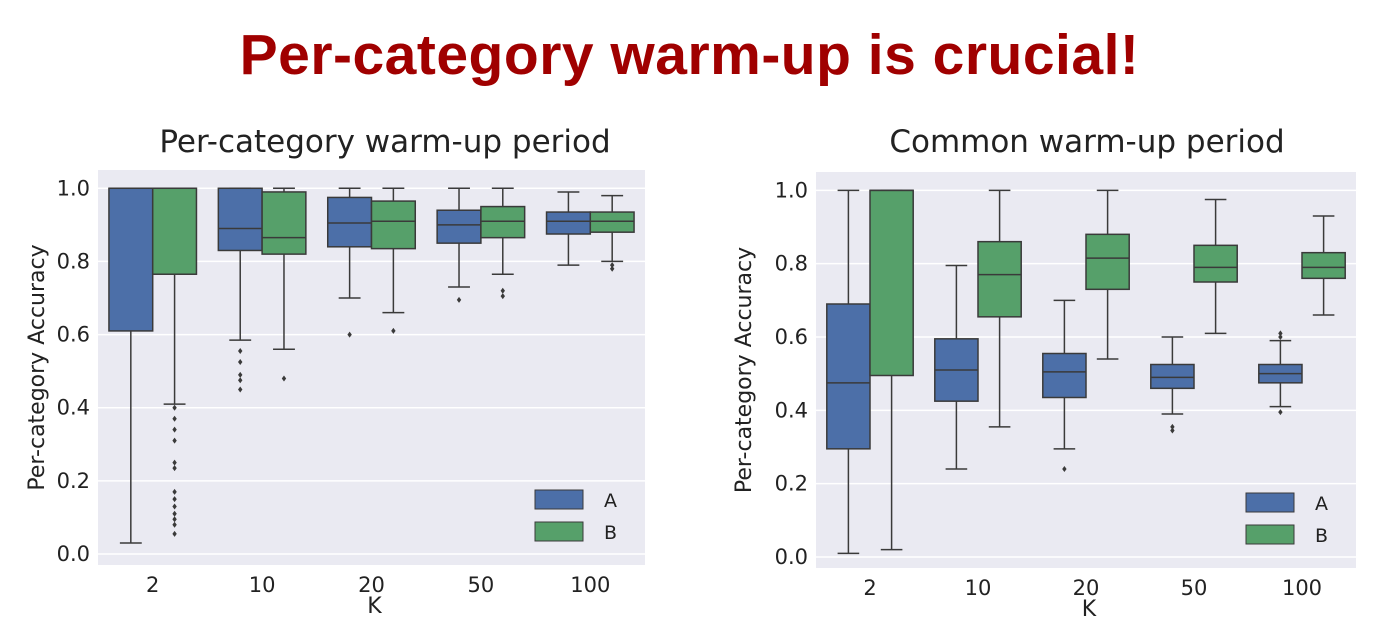  I want to click on y-tick-label: 1.0, so click(73, 188).